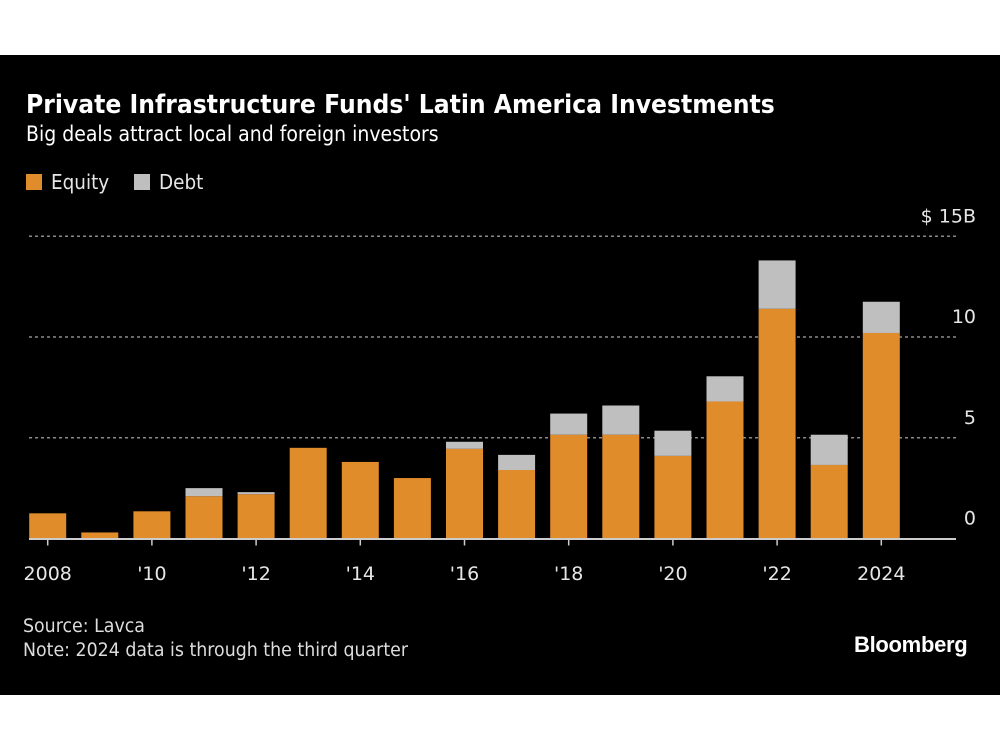 The height and width of the screenshot is (750, 1000). What do you see at coordinates (80, 182) in the screenshot?
I see `legend-label-equity: Equity` at bounding box center [80, 182].